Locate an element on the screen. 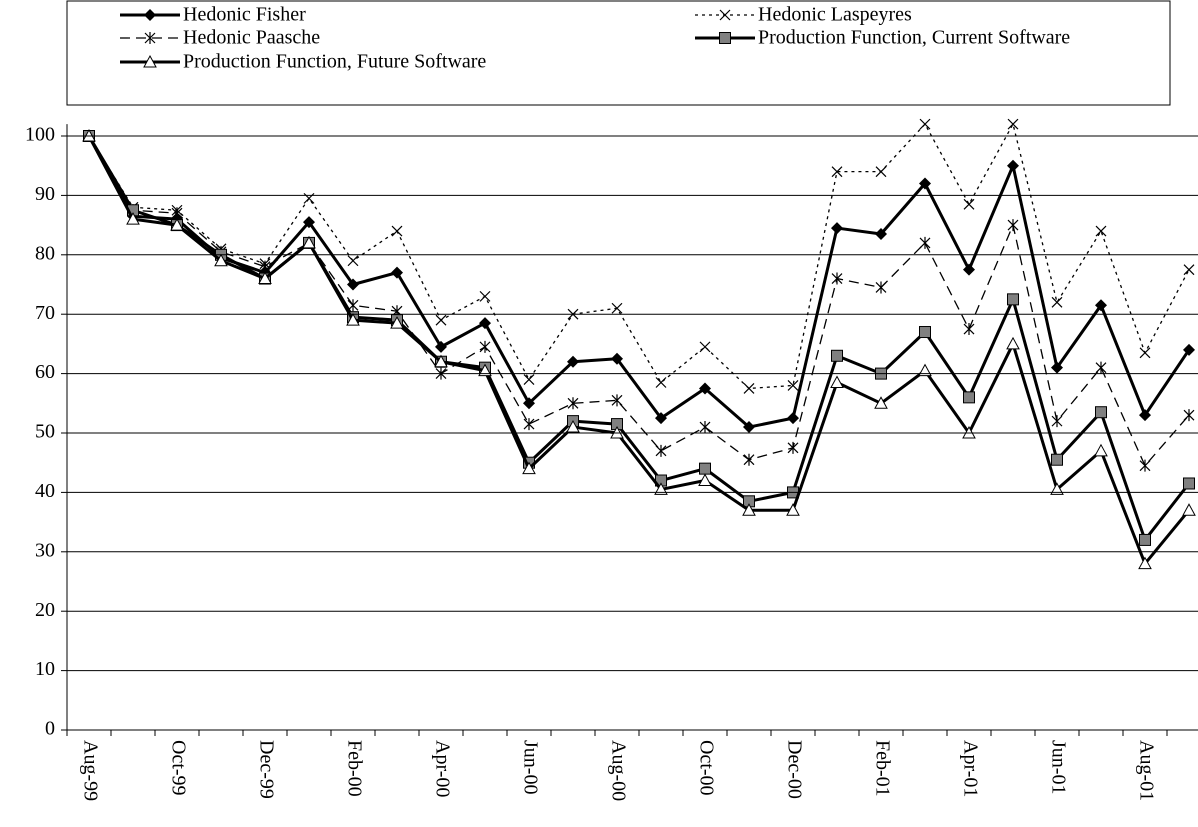 Image resolution: width=1198 pixels, height=827 pixels. legend-label: Hedonic Fisher is located at coordinates (244, 15).